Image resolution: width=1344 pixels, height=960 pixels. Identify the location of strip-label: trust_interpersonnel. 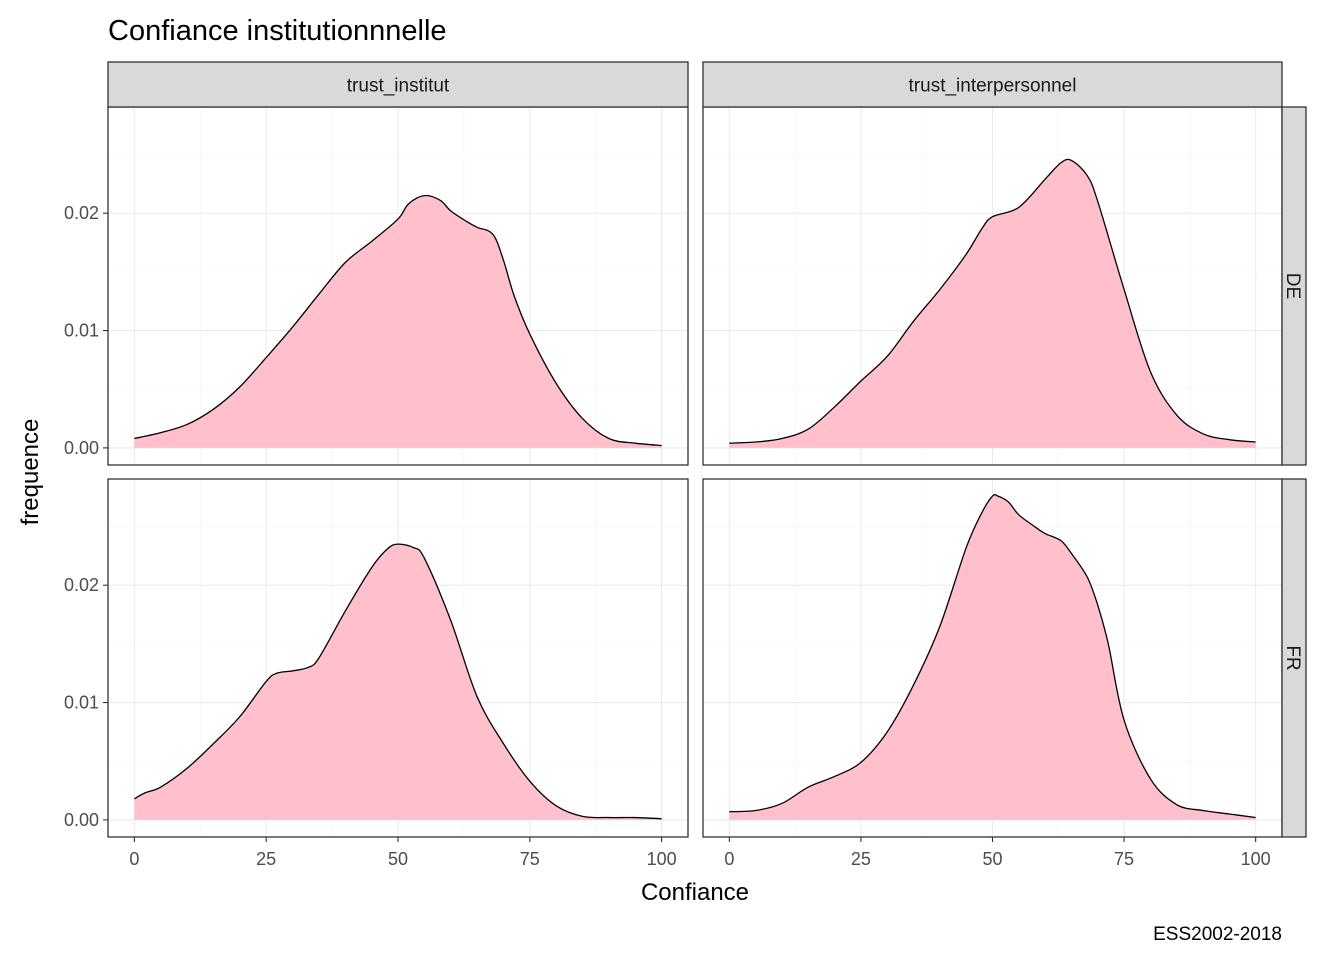
(993, 86).